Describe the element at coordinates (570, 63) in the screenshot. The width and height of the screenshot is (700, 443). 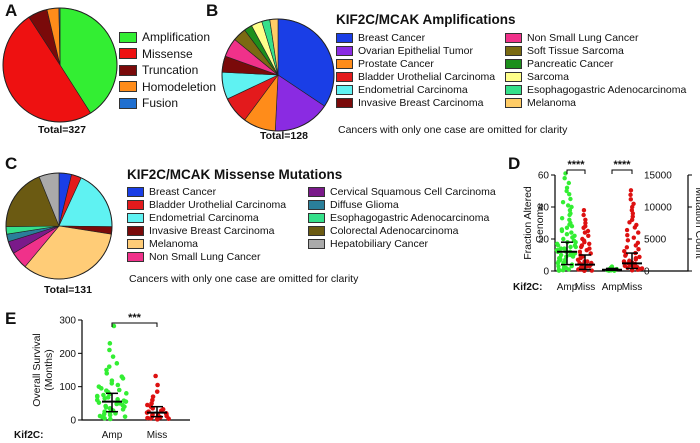
I see `legend-label: Pancreatic Cancer` at that location.